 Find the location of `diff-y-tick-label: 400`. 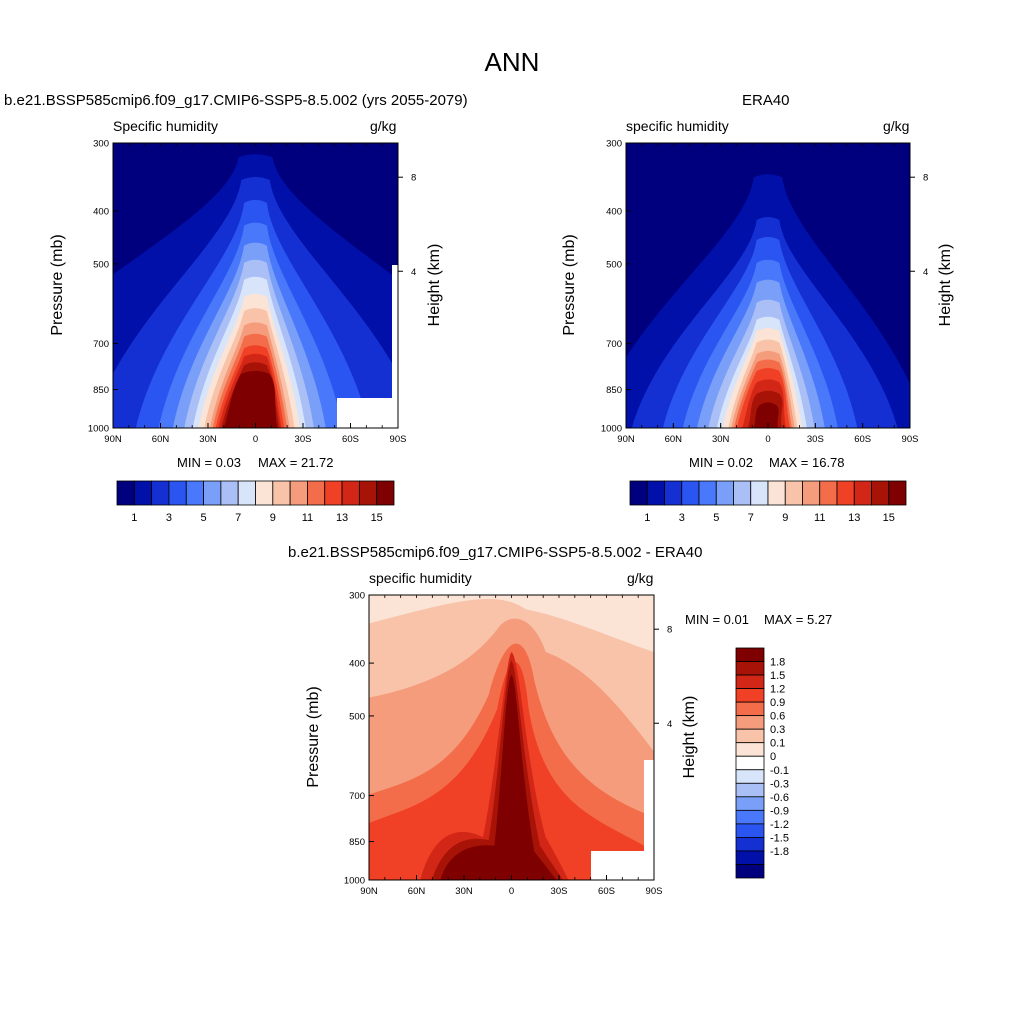

diff-y-tick-label: 400 is located at coordinates (357, 664).